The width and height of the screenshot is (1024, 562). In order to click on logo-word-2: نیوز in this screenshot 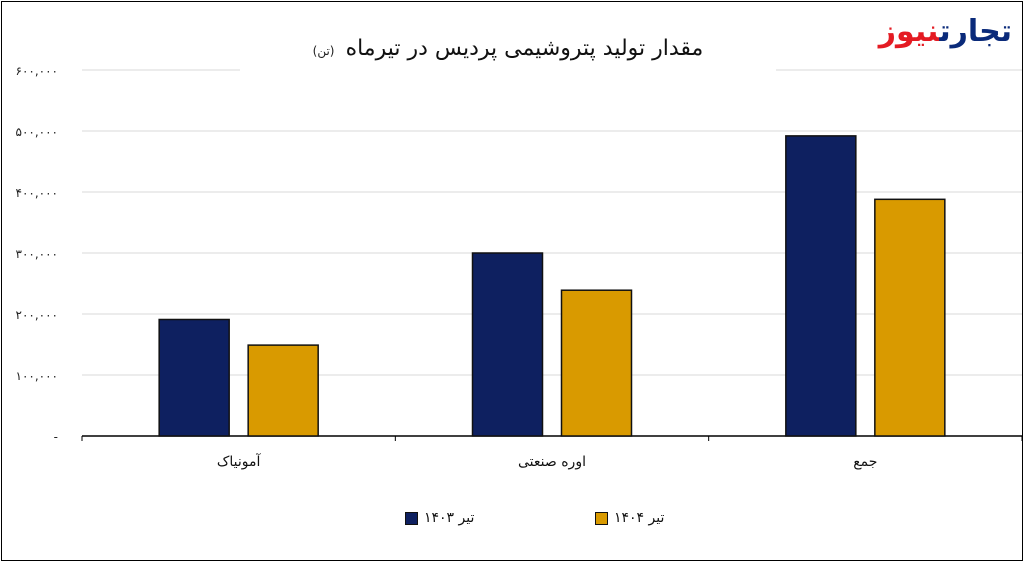, I will do `click(909, 31)`.